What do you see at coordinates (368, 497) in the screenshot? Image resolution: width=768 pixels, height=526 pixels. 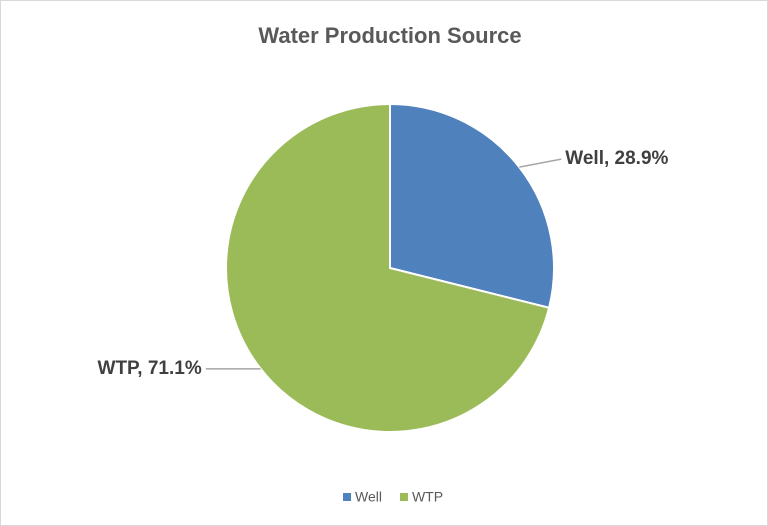 I see `legend-label: Well` at bounding box center [368, 497].